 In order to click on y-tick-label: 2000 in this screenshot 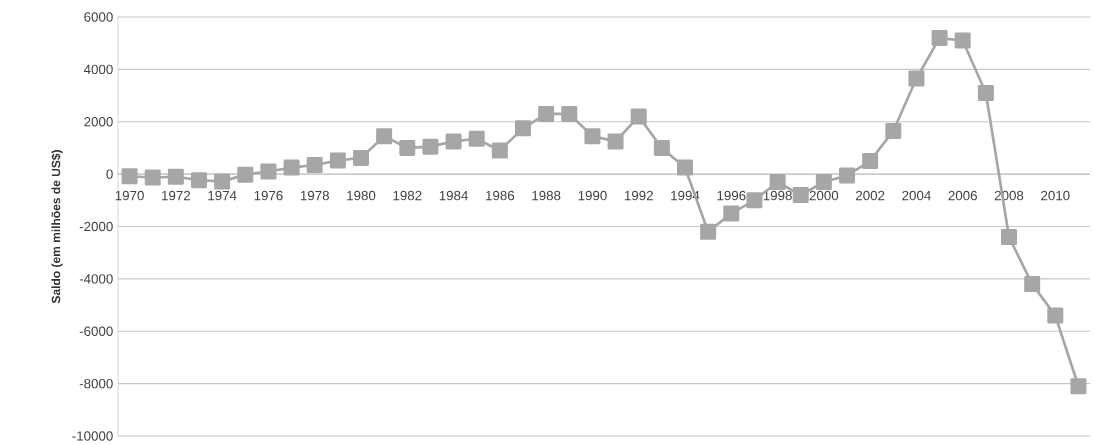, I will do `click(98, 121)`.